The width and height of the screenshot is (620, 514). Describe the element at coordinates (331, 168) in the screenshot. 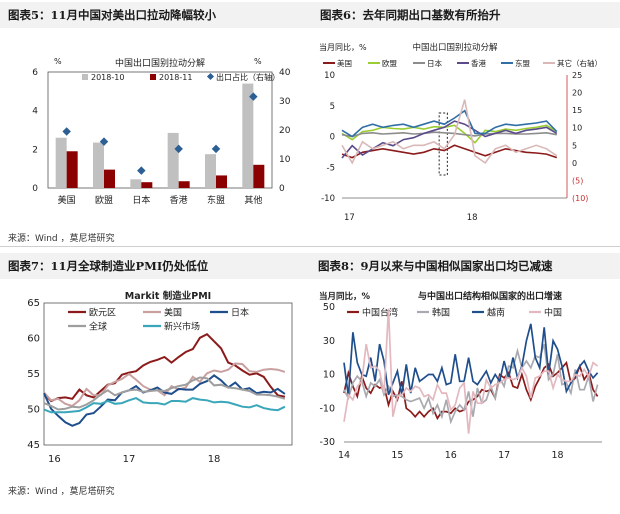

I see `left-tick-label: -5` at that location.